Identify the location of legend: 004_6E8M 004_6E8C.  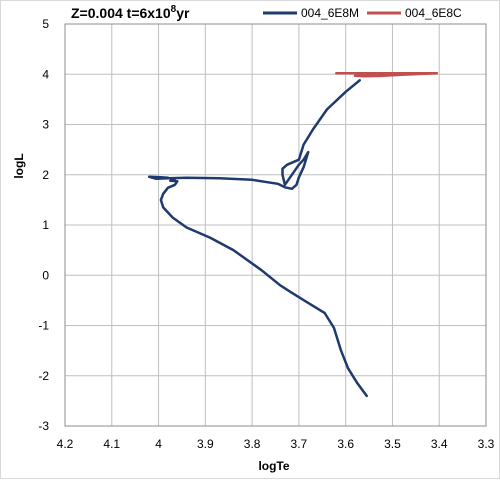
(362, 13).